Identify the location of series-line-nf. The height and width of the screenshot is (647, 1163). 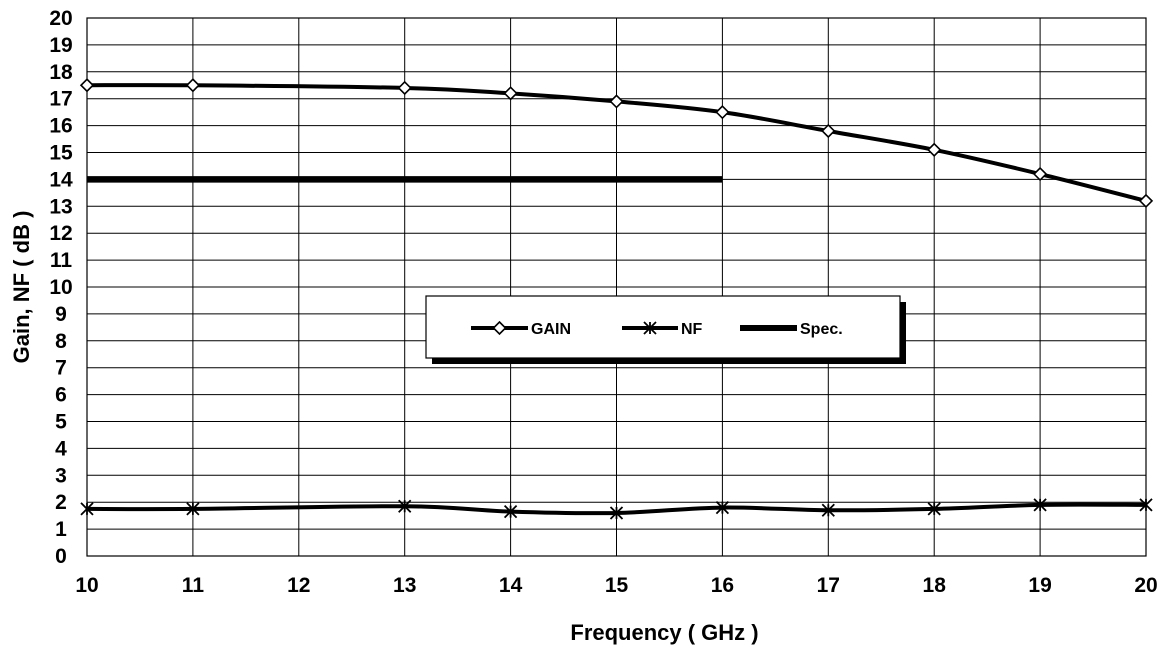
(616, 509).